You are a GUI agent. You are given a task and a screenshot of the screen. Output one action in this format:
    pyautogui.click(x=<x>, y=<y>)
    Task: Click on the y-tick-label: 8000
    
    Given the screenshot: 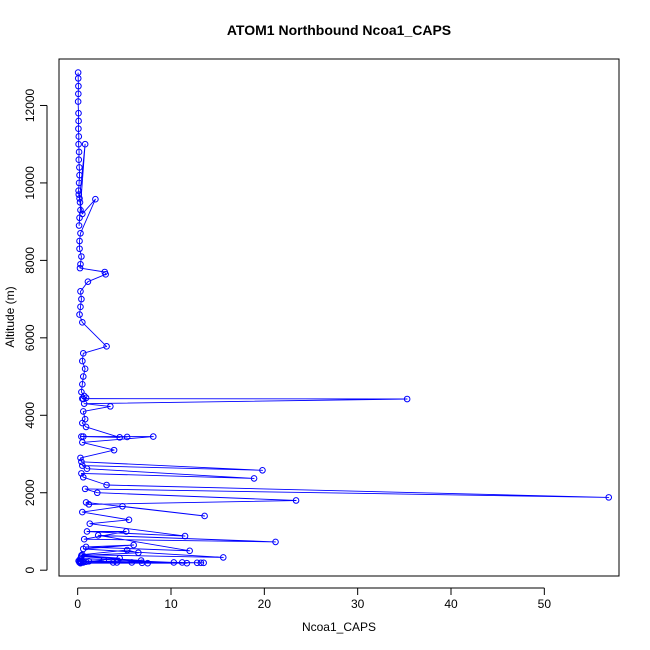 What is the action you would take?
    pyautogui.click(x=30, y=260)
    